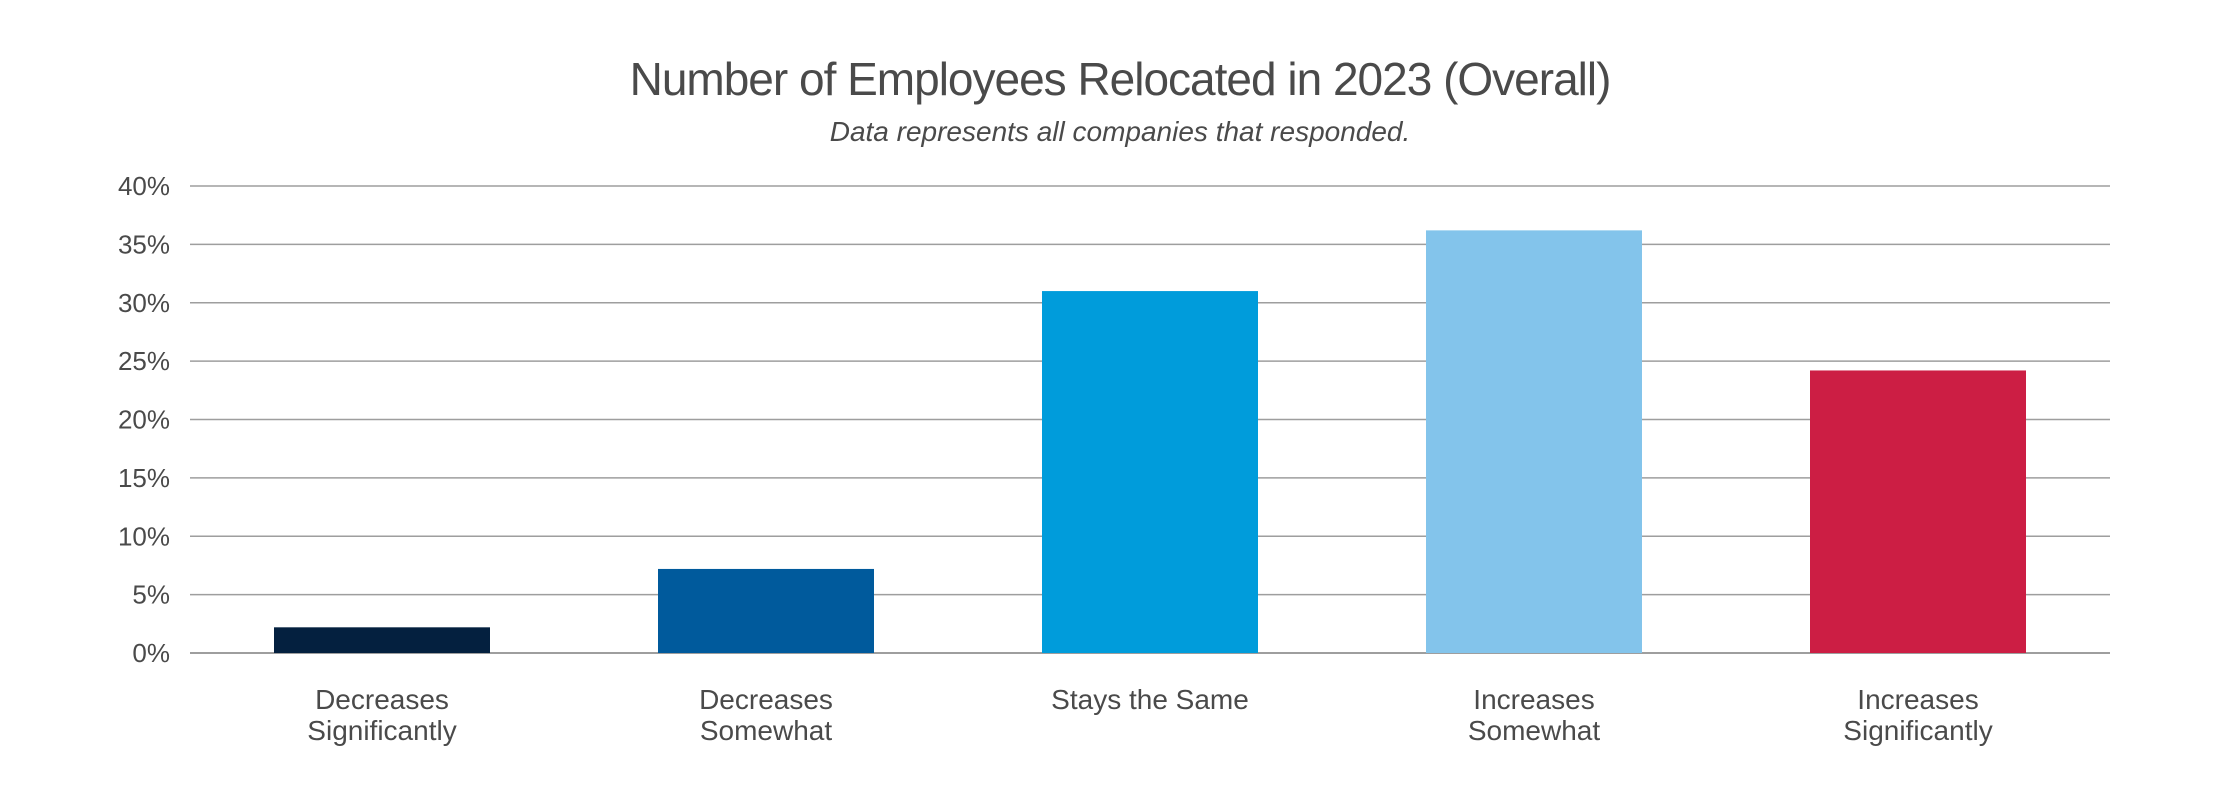  I want to click on y-tick-label: 25%, so click(144, 361).